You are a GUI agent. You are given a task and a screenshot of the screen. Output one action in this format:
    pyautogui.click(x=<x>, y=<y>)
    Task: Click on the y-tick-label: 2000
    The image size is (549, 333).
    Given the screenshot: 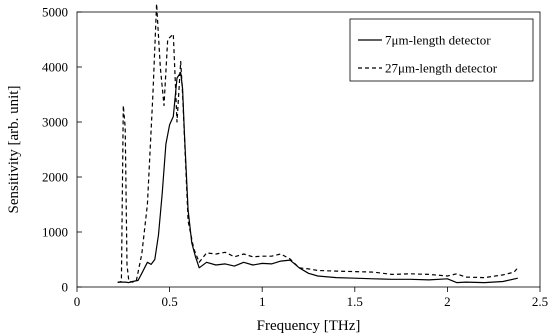 What is the action you would take?
    pyautogui.click(x=55, y=177)
    